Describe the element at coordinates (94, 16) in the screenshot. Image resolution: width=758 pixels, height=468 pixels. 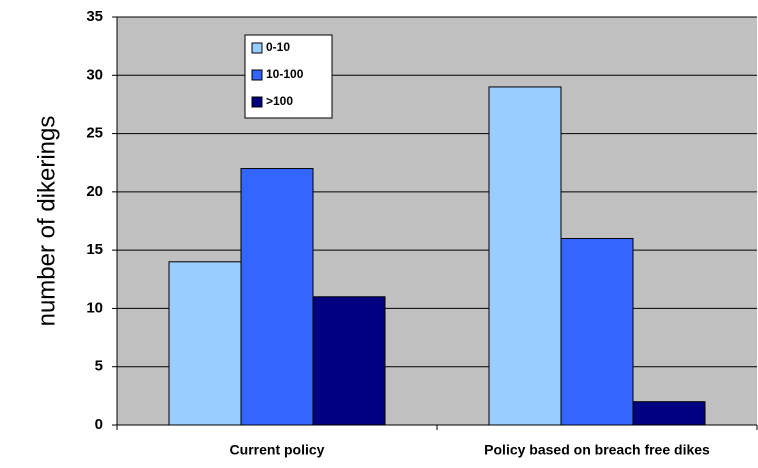
I see `y-tick-label: 35` at that location.